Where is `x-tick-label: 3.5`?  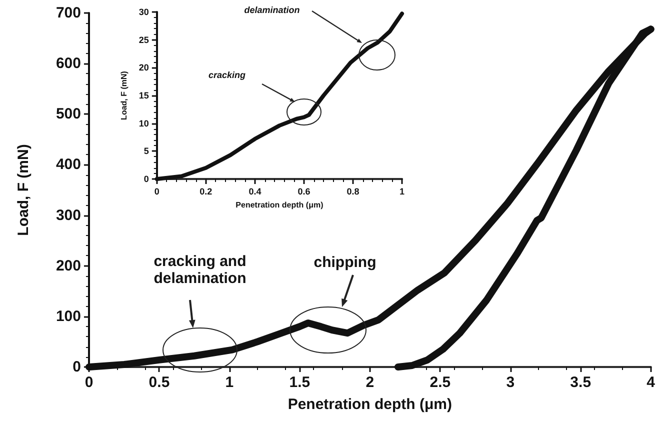
x-tick-label: 3.5 is located at coordinates (581, 382).